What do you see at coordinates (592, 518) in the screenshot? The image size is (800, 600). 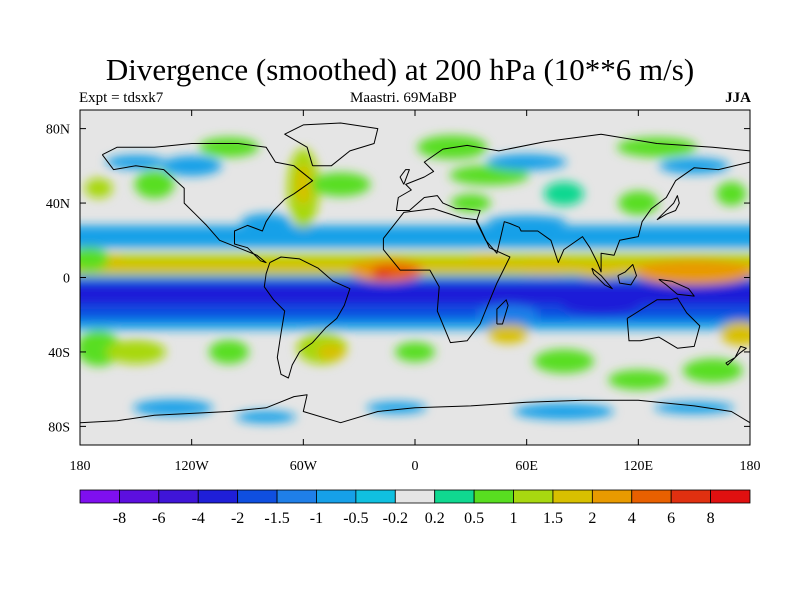 I see `colorbar-label: 2` at bounding box center [592, 518].